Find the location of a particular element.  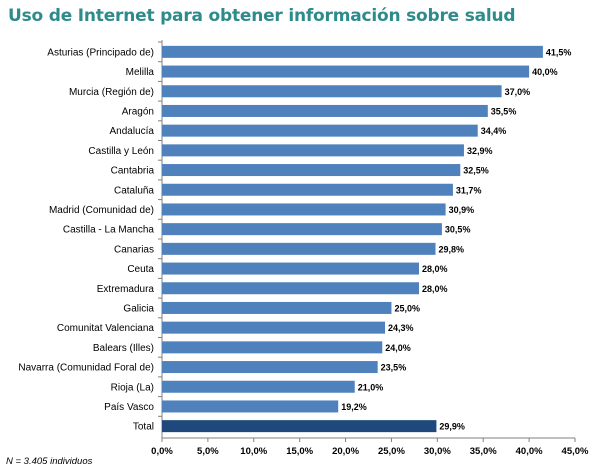

category-label: Cataluña is located at coordinates (134, 190).